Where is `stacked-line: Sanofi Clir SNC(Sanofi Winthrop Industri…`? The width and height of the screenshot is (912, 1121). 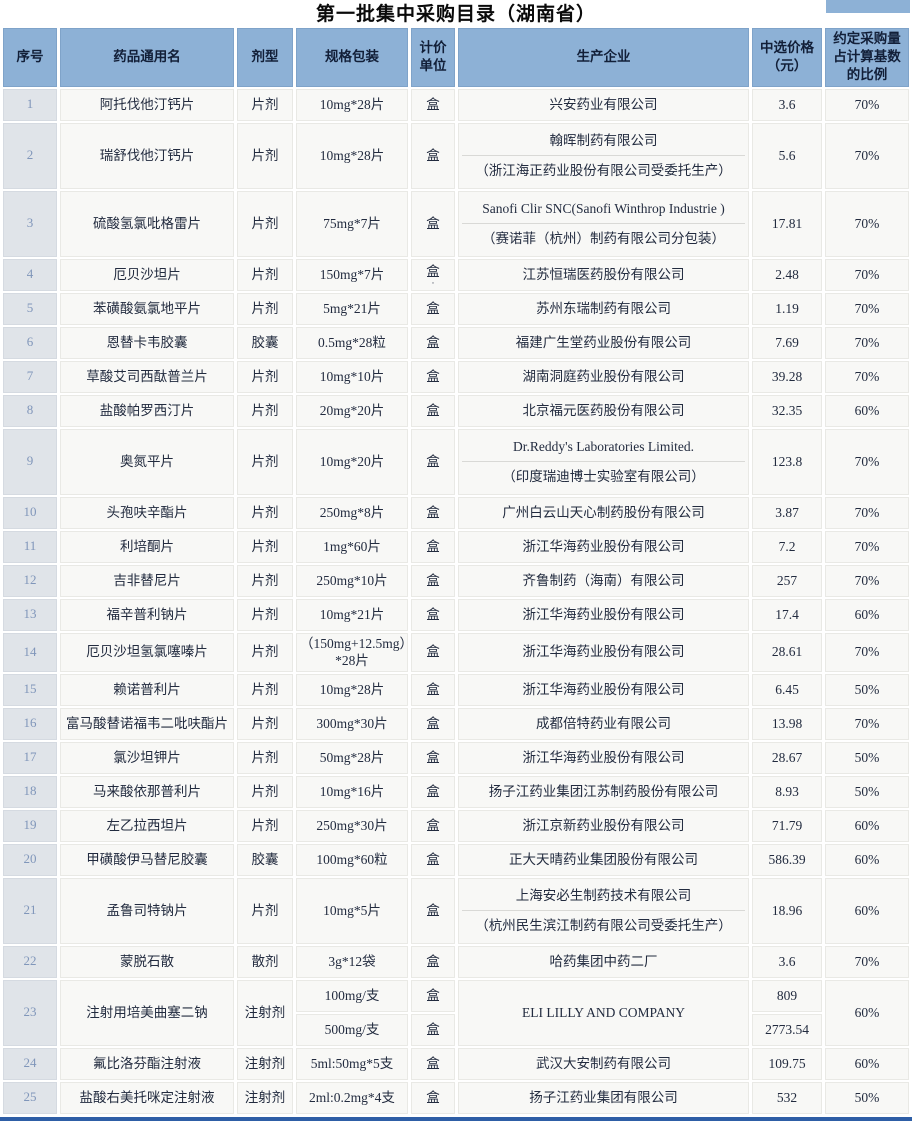 stacked-line: Sanofi Clir SNC(Sanofi Winthrop Industri… is located at coordinates (603, 208).